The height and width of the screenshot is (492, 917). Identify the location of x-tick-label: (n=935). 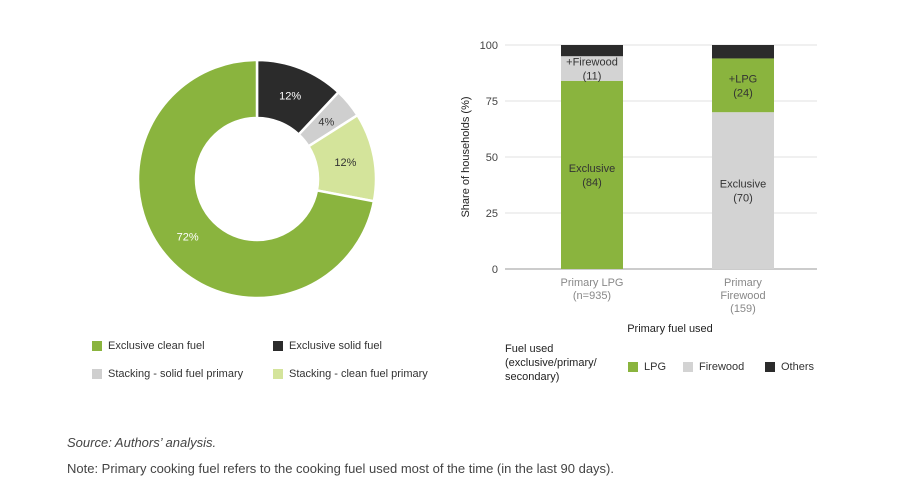
(592, 296).